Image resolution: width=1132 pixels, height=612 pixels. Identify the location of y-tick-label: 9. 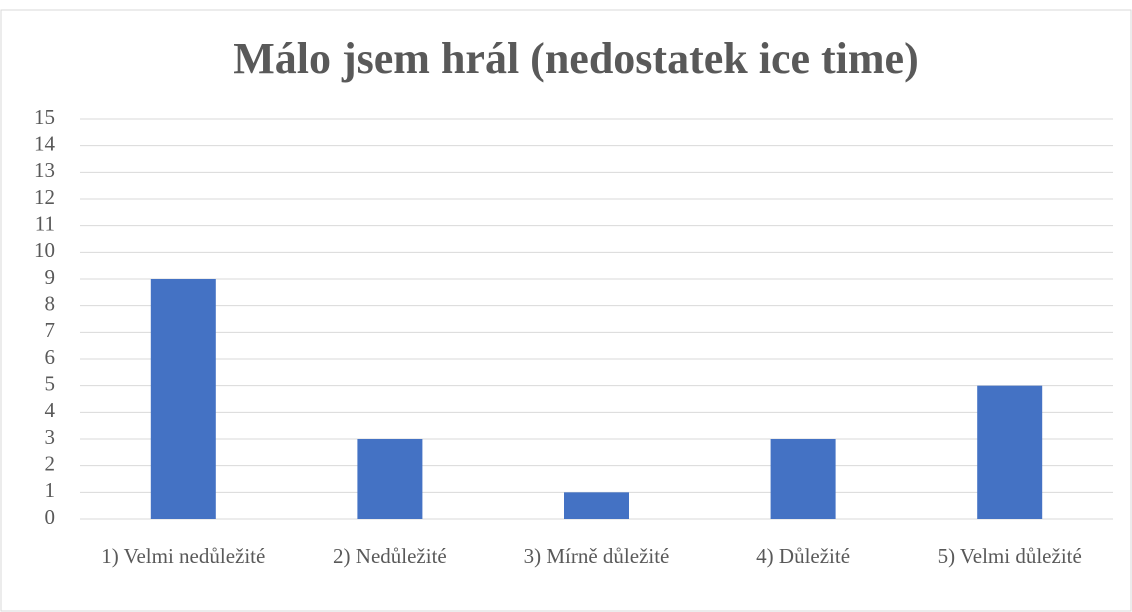
(50, 277).